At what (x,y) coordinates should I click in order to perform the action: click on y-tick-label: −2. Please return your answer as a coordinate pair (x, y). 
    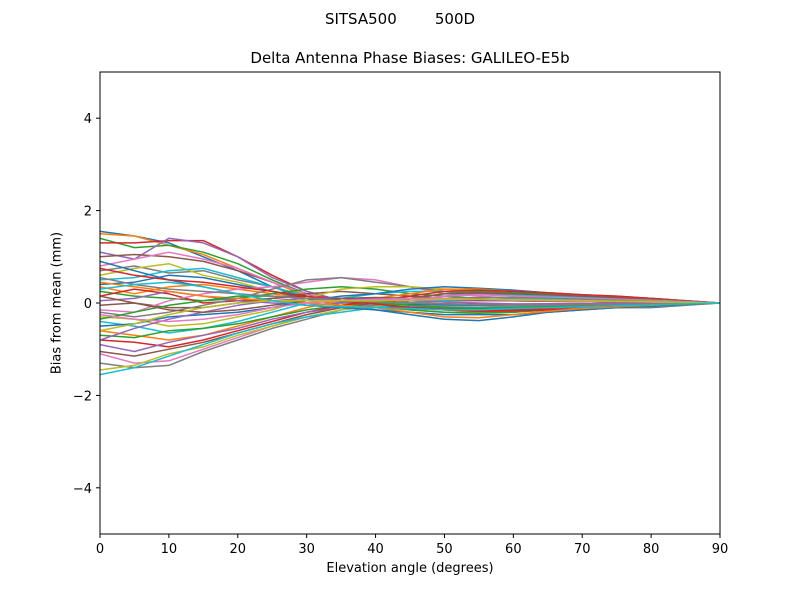
    Looking at the image, I should click on (82, 396).